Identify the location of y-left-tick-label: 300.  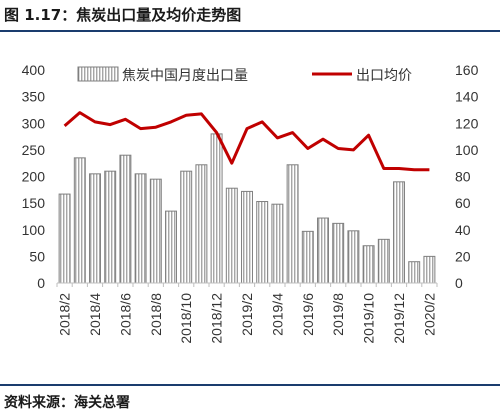
(34, 123).